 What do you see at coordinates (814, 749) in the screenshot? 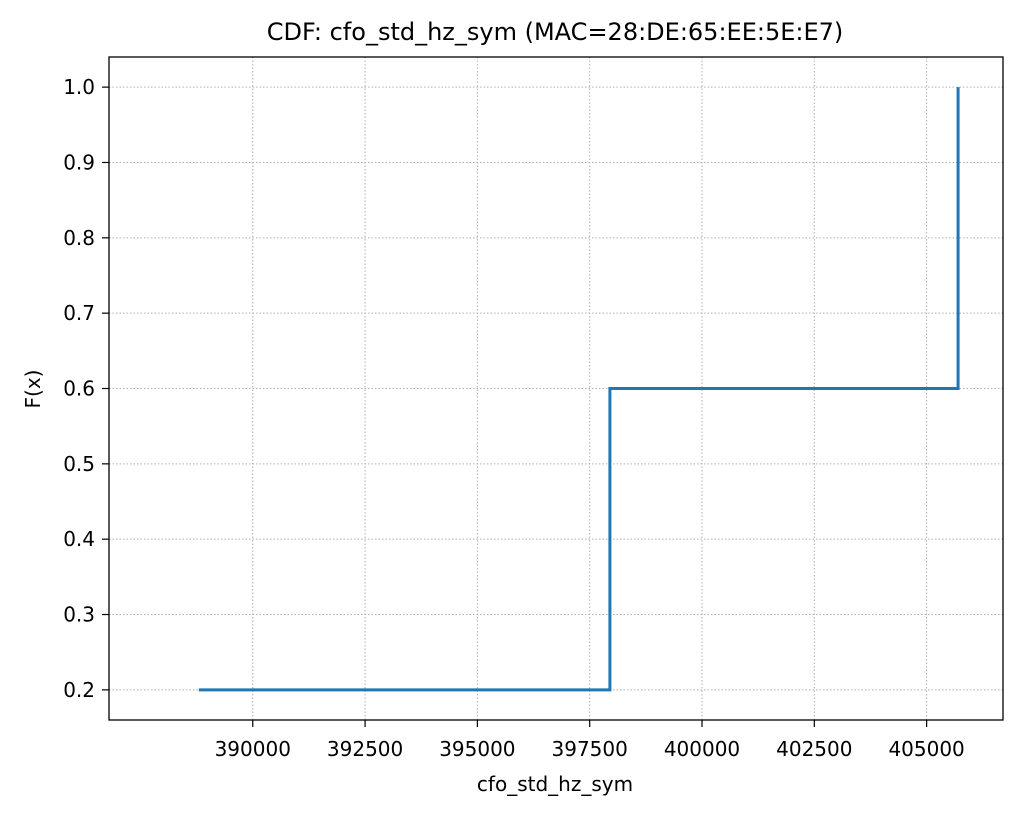
I see `x-tick-label: 402500` at bounding box center [814, 749].